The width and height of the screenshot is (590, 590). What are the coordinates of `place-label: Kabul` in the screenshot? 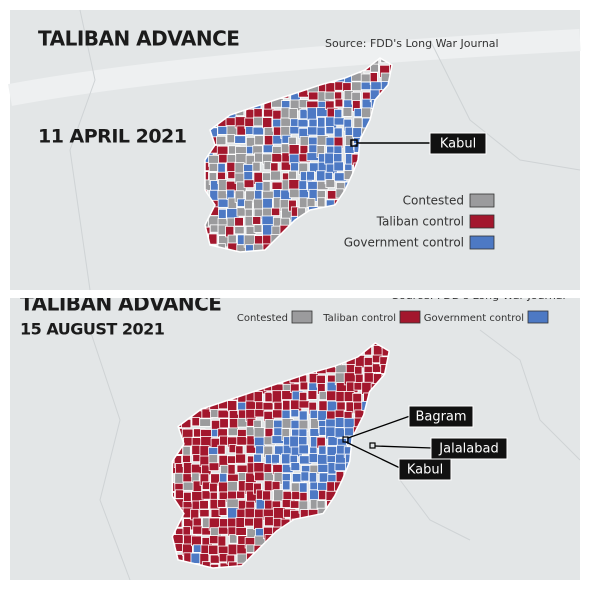 It's located at (458, 144).